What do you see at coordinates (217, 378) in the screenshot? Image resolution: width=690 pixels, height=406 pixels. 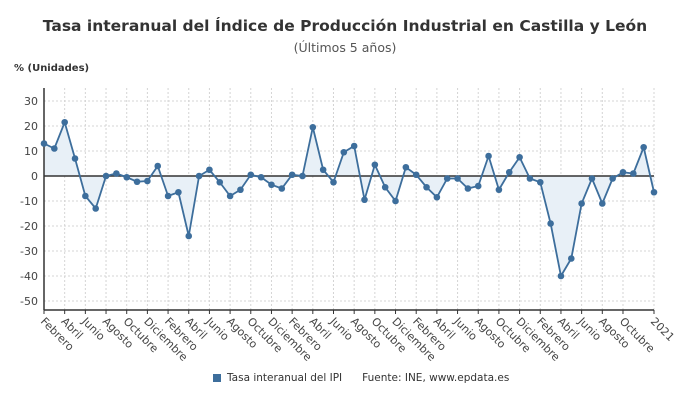 I see `legend-swatch` at bounding box center [217, 378].